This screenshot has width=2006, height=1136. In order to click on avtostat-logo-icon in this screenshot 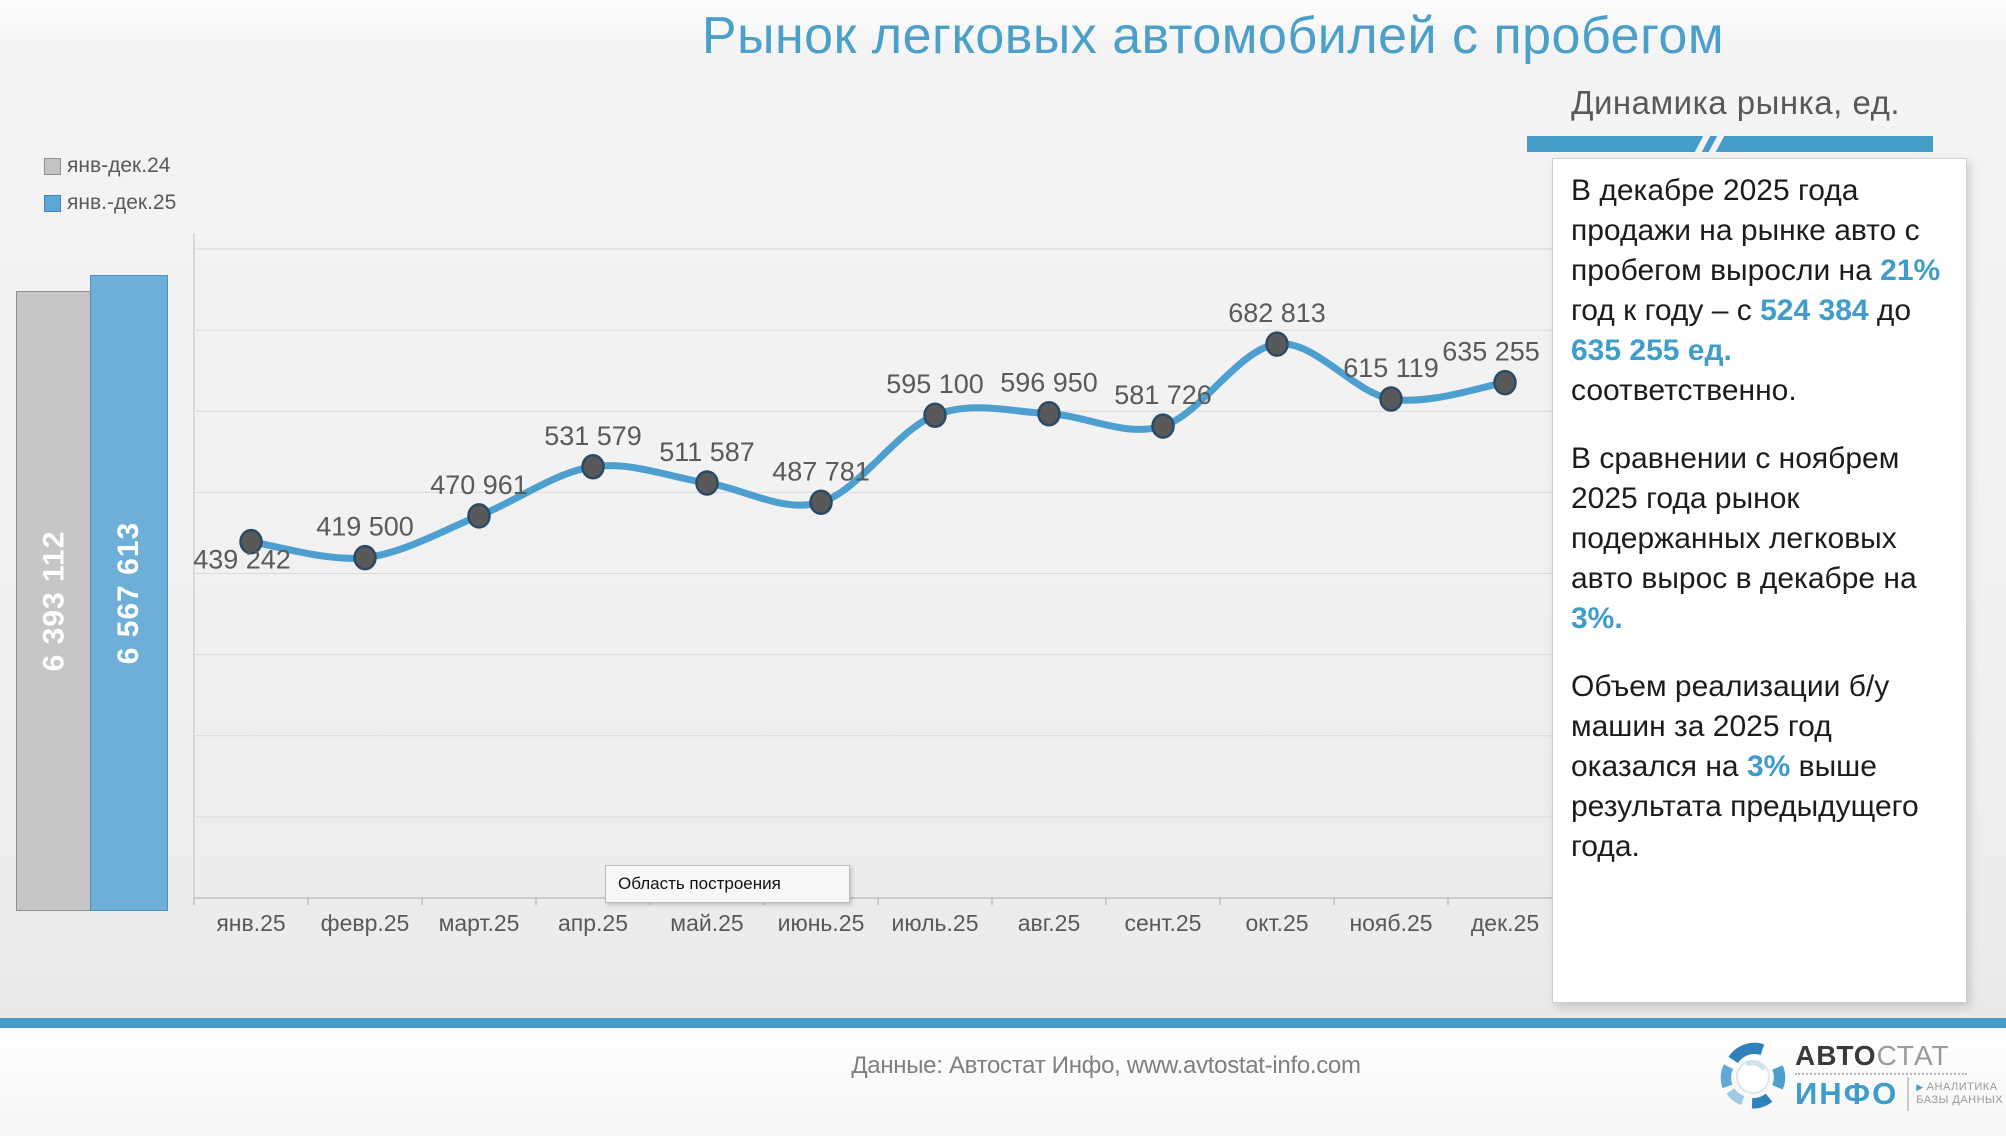, I will do `click(1753, 1075)`.